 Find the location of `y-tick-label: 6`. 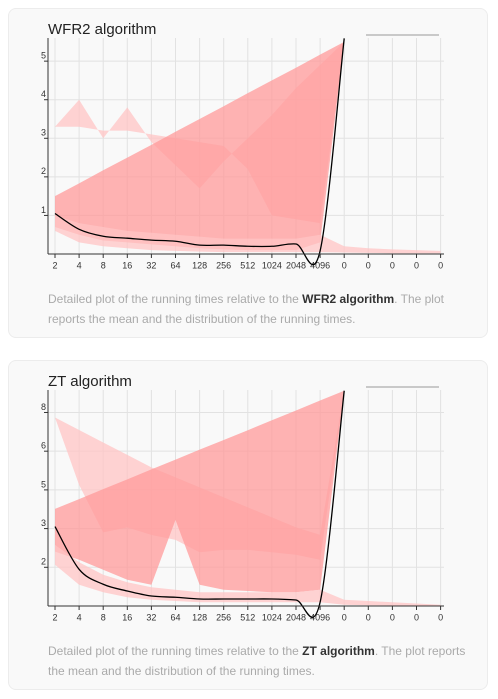

y-tick-label: 6 is located at coordinates (43, 446).